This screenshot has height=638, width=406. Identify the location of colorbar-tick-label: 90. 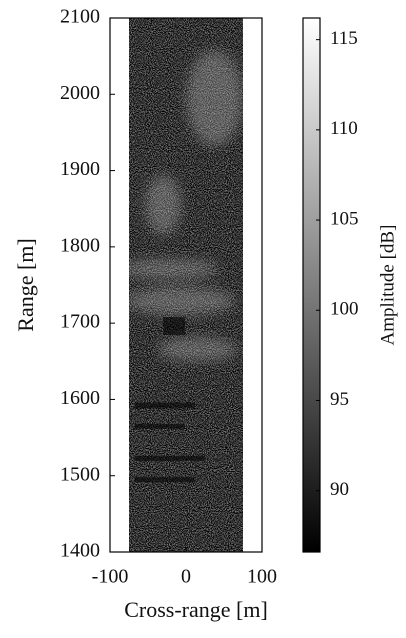
(339, 489).